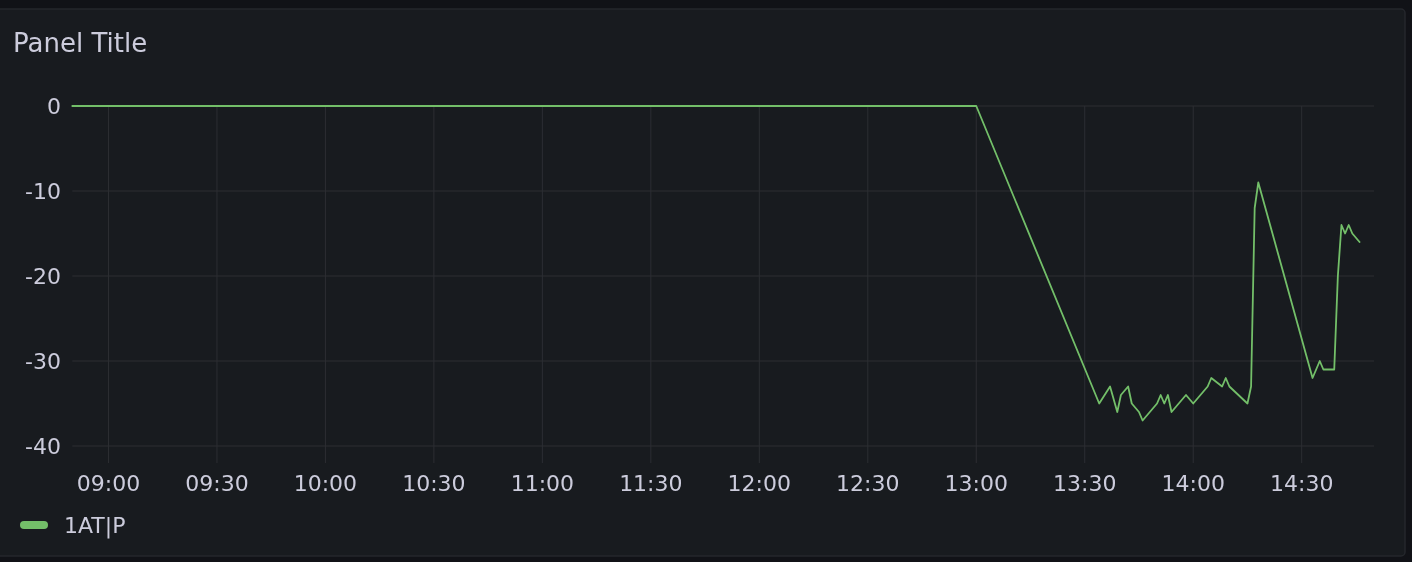  I want to click on x-tick-label: 14:30, so click(1301, 483).